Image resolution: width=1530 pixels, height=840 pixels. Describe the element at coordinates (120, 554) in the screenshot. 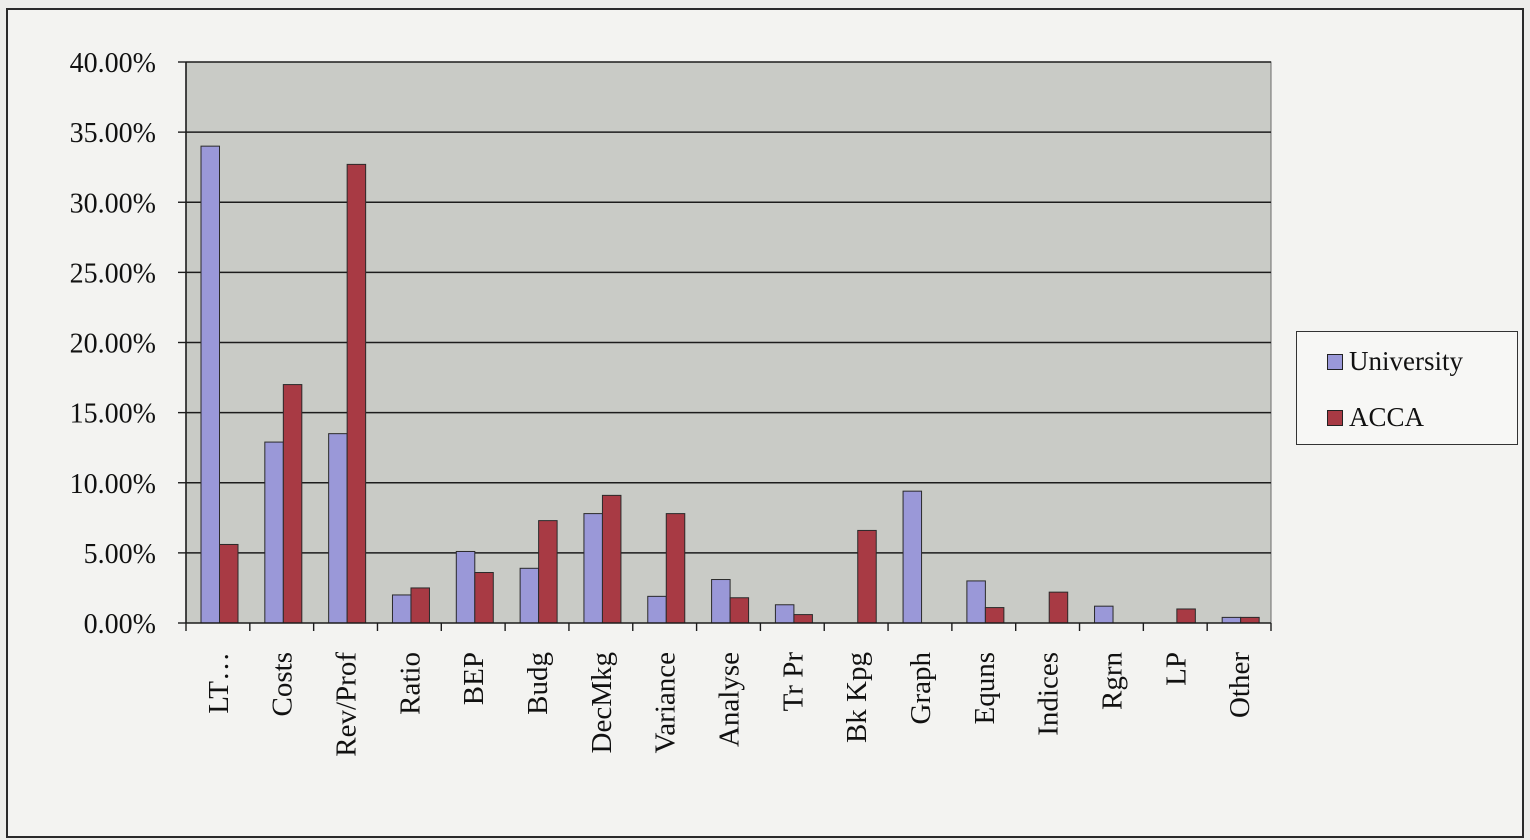

I see `y-tick-label: 5.00%` at that location.